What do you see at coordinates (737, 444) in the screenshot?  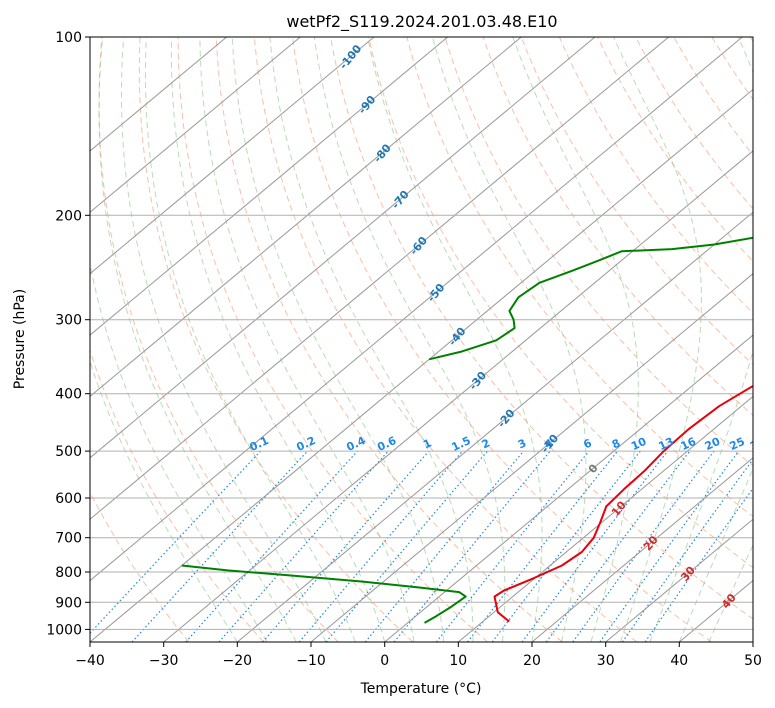 I see `mixing-ratio-label: 25` at bounding box center [737, 444].